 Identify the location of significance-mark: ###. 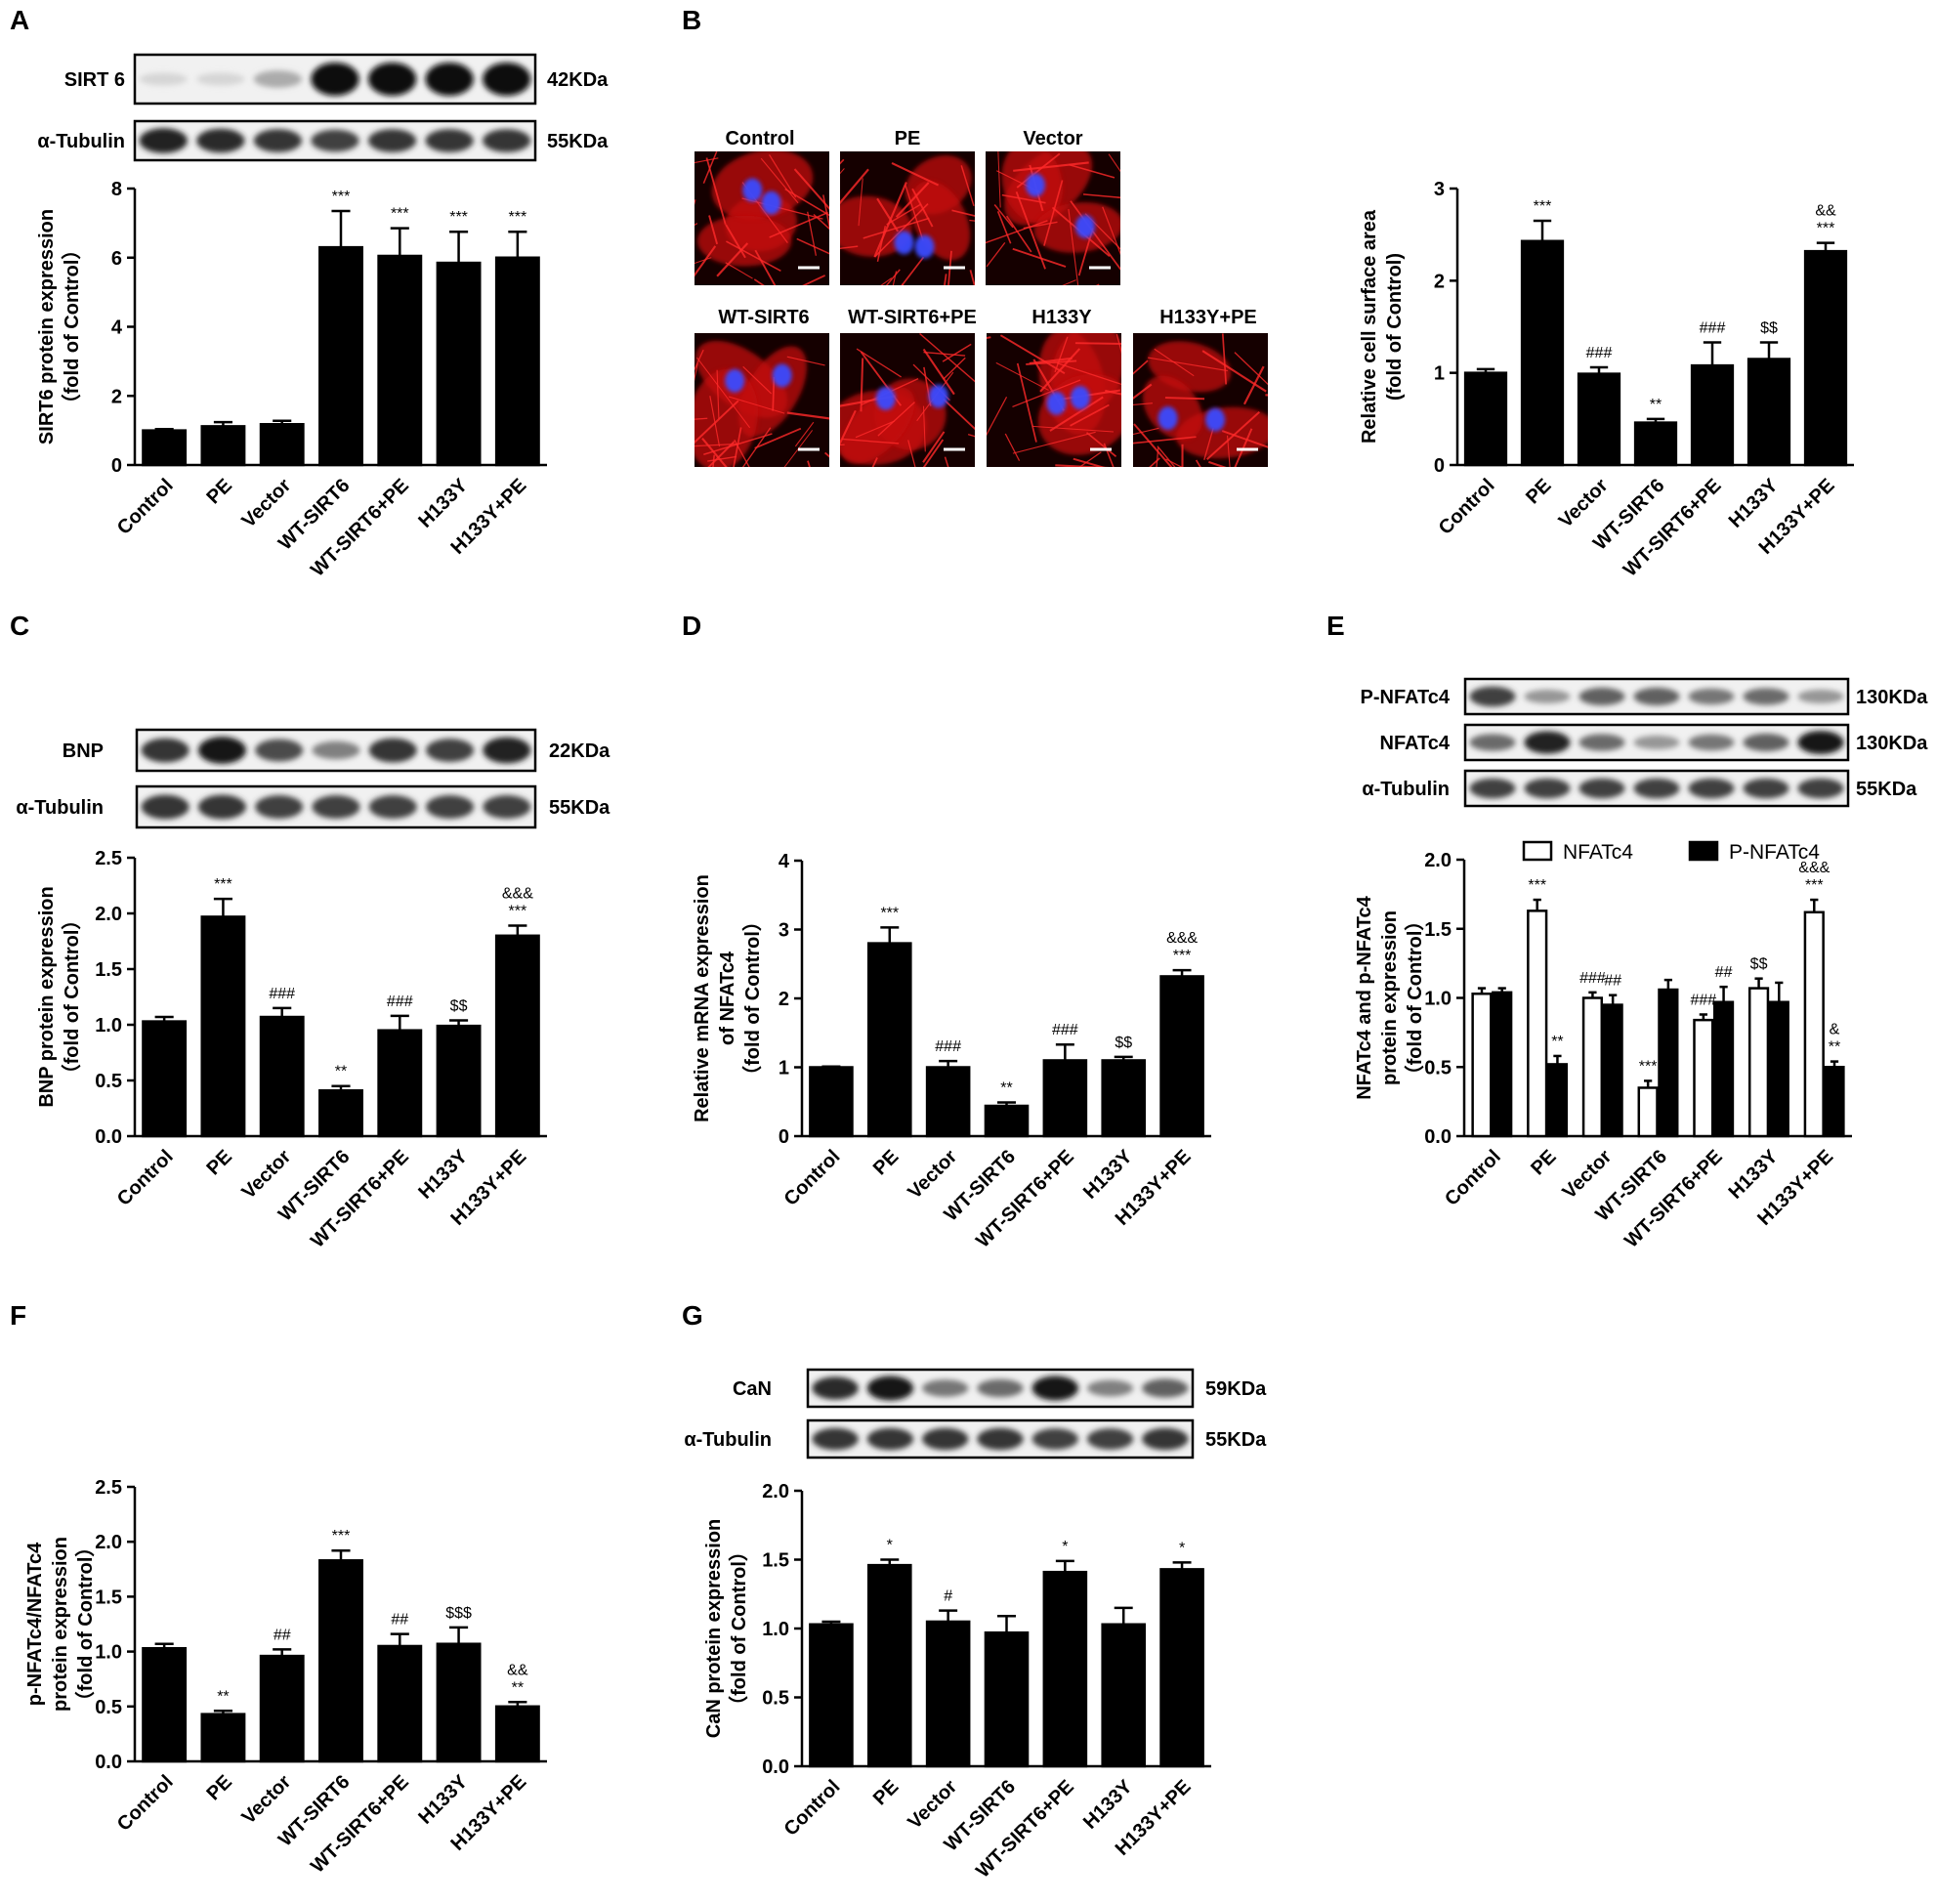
(1599, 353).